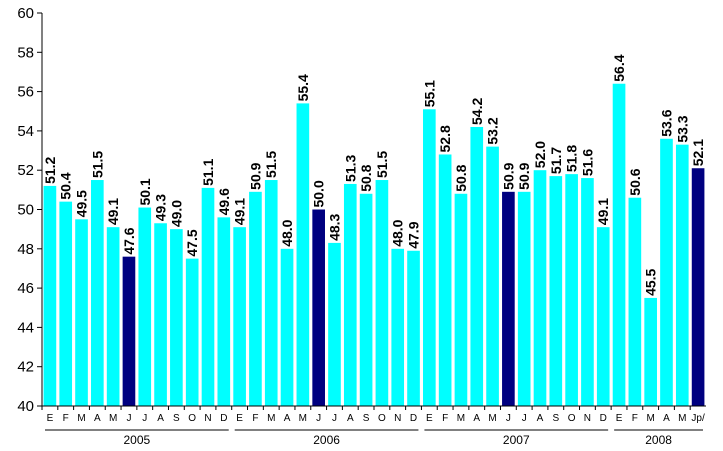  What do you see at coordinates (414, 234) in the screenshot?
I see `bar-value-label: 47.9` at bounding box center [414, 234].